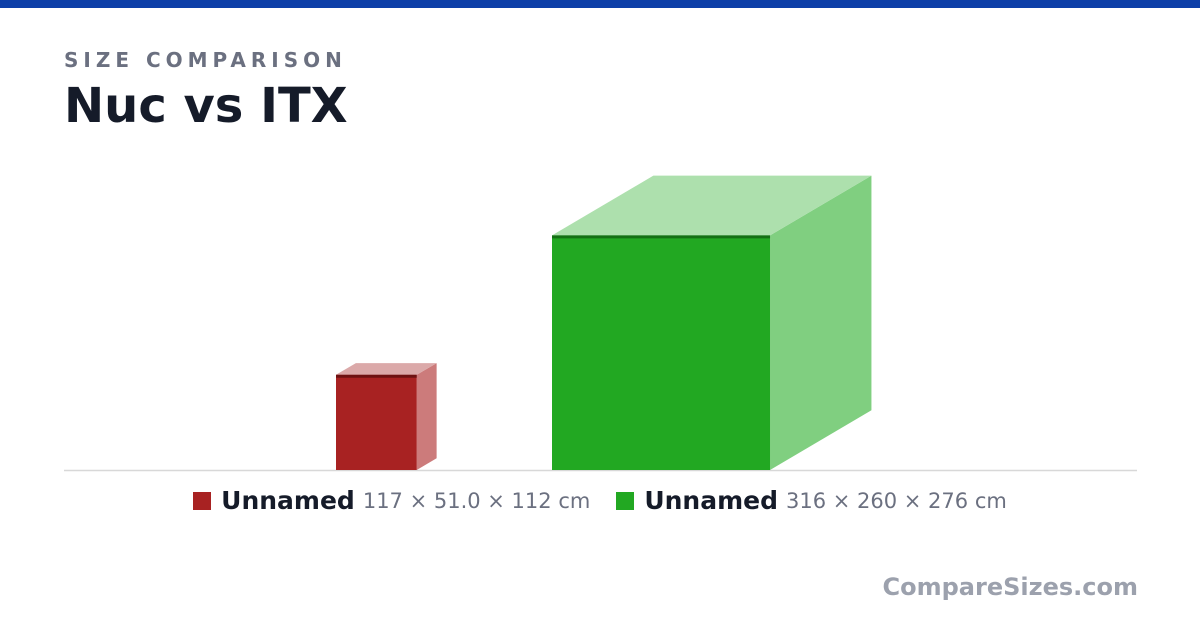 The image size is (1200, 630). Describe the element at coordinates (205, 60) in the screenshot. I see `eyebrow: SIZE COMPARISON` at that location.